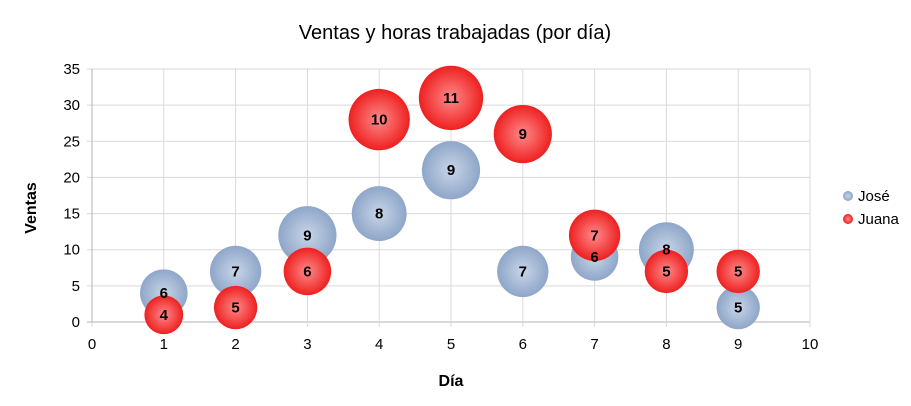 The width and height of the screenshot is (911, 406). Describe the element at coordinates (874, 196) in the screenshot. I see `legend-label-jose: José` at that location.